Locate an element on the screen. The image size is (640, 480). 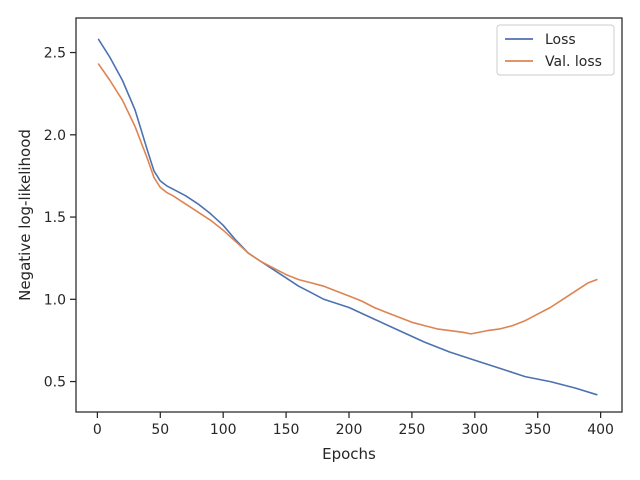
legend-box is located at coordinates (555, 50).